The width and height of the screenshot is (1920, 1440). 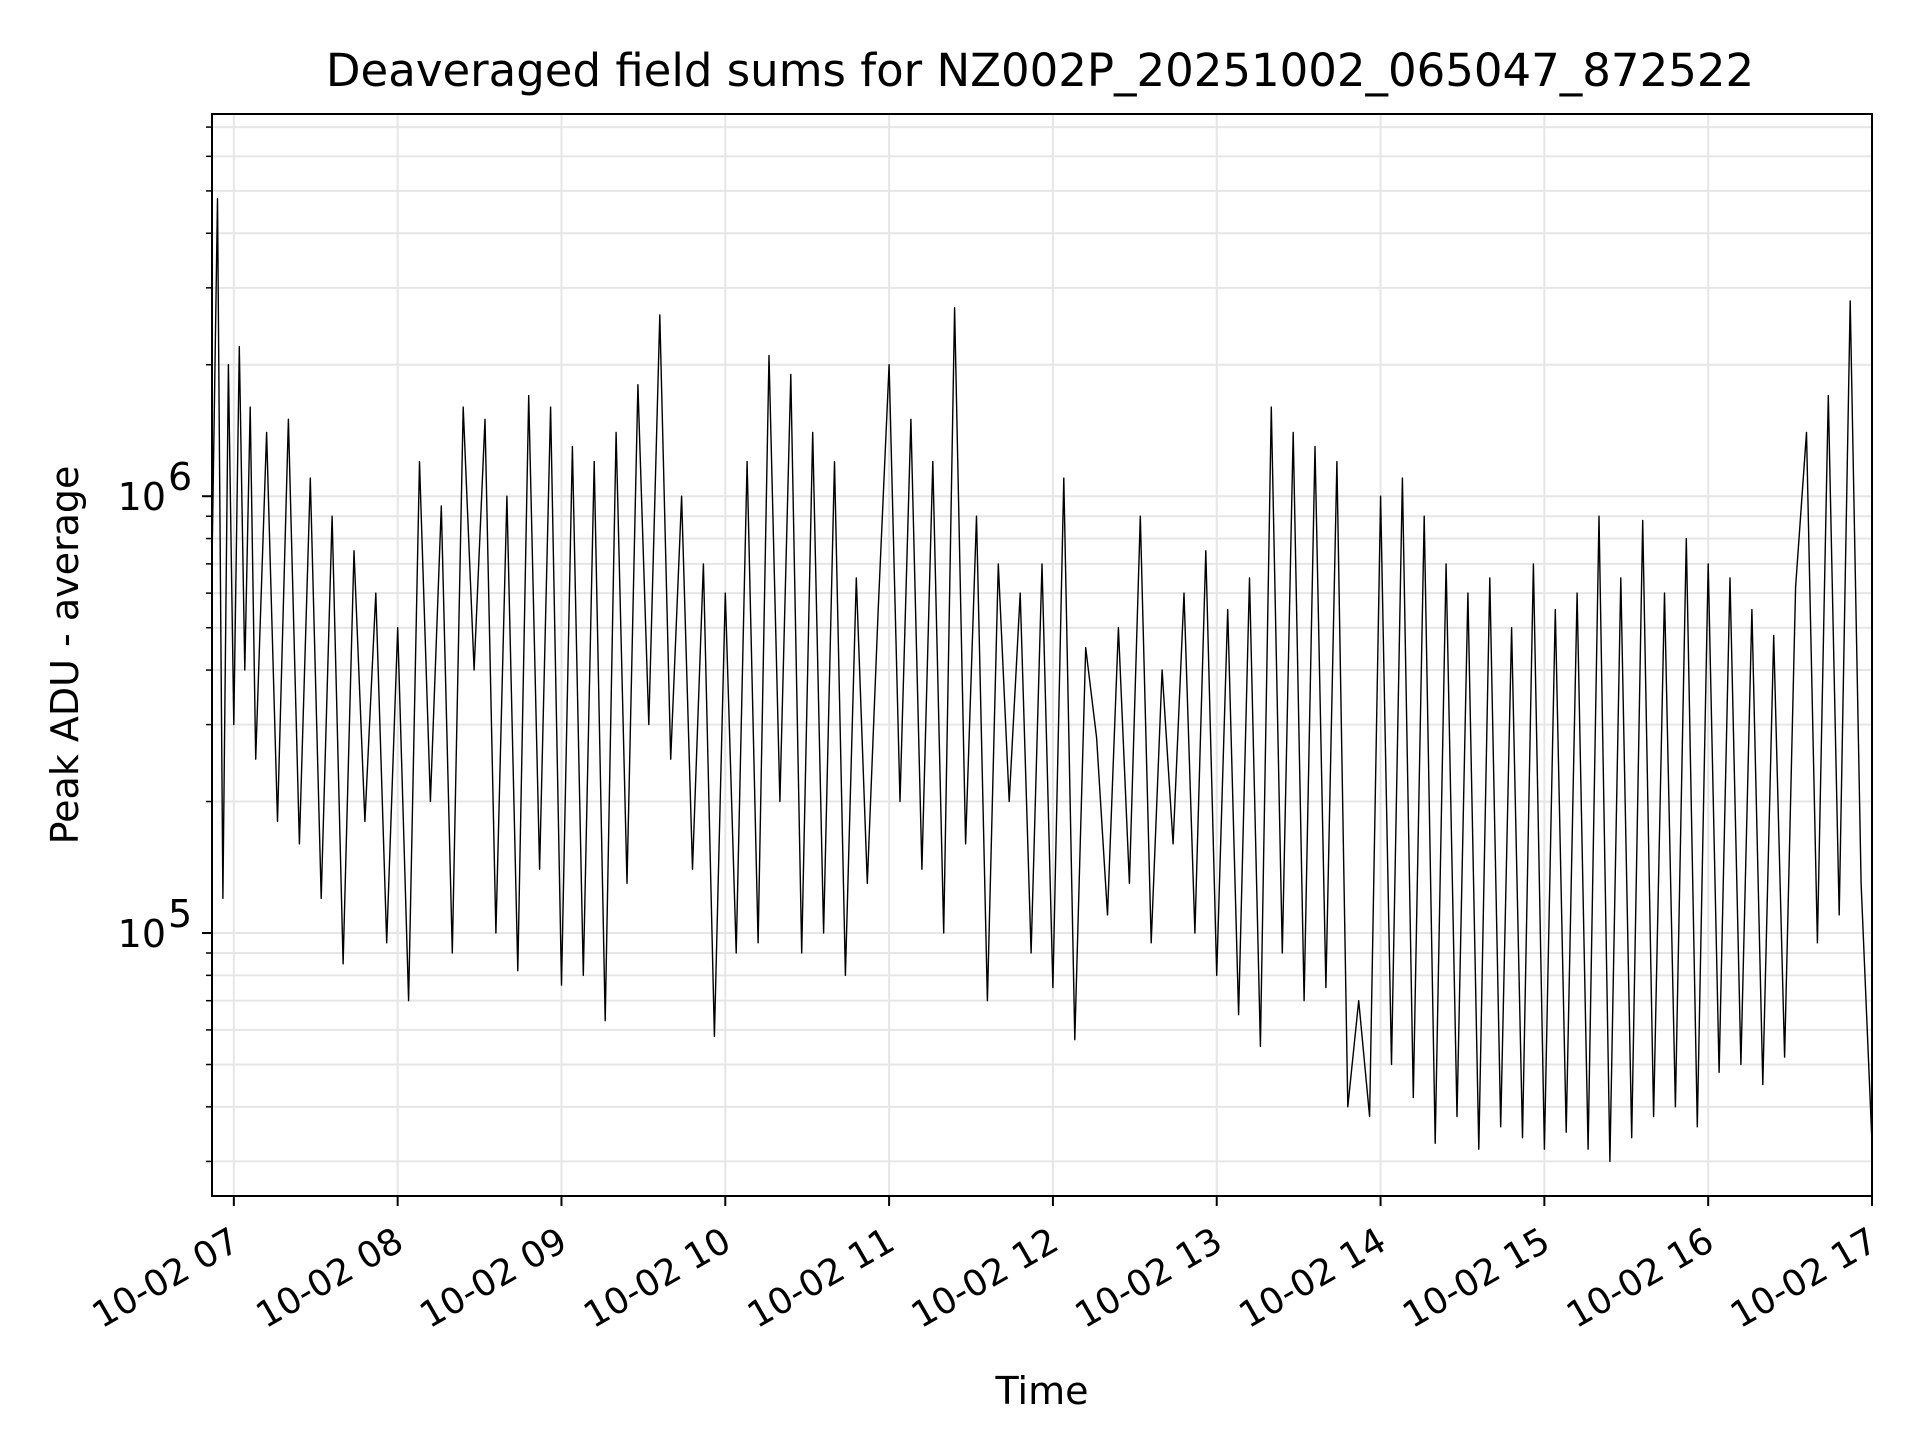 I want to click on y-axis-label: Peak ADU - average, so click(x=65, y=655).